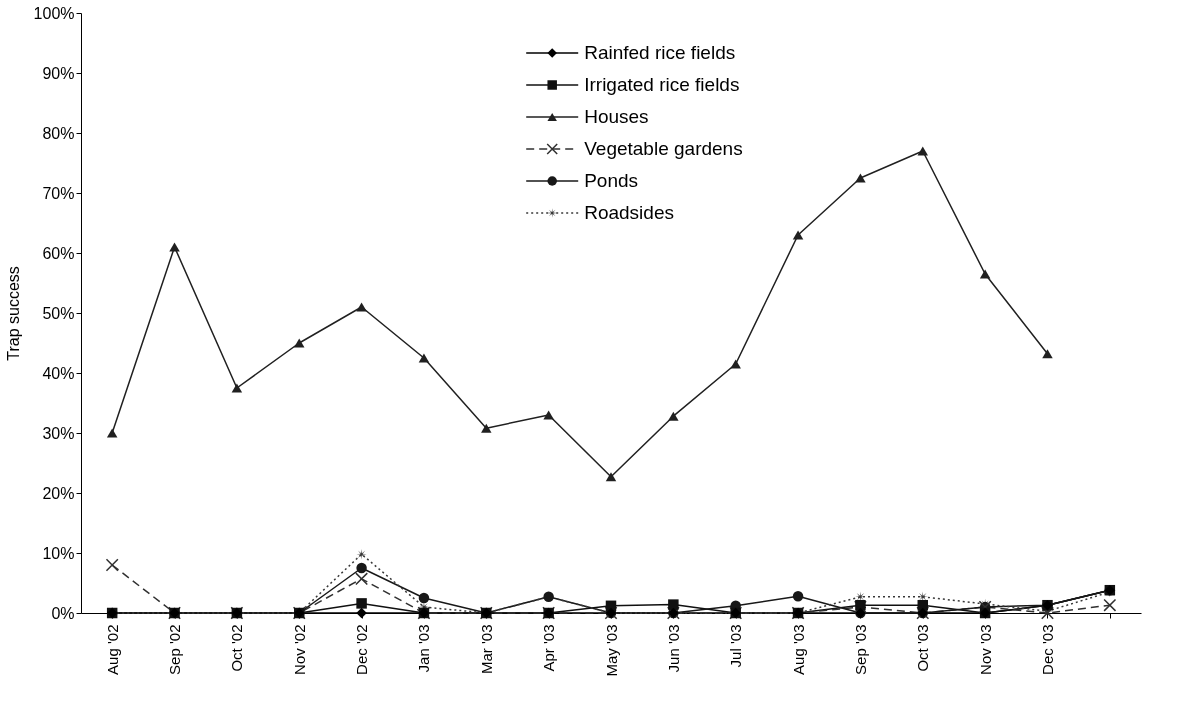 The image size is (1186, 710). Describe the element at coordinates (58, 193) in the screenshot. I see `y-tick-label: 70%` at that location.